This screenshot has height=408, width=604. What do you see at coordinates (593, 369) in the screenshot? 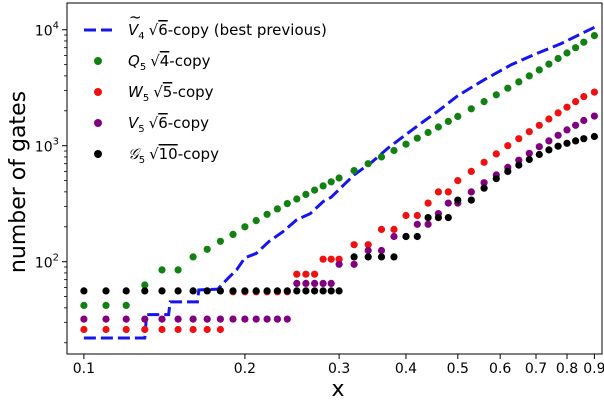
I see `x-tick-label-8: 0.9` at bounding box center [593, 369].